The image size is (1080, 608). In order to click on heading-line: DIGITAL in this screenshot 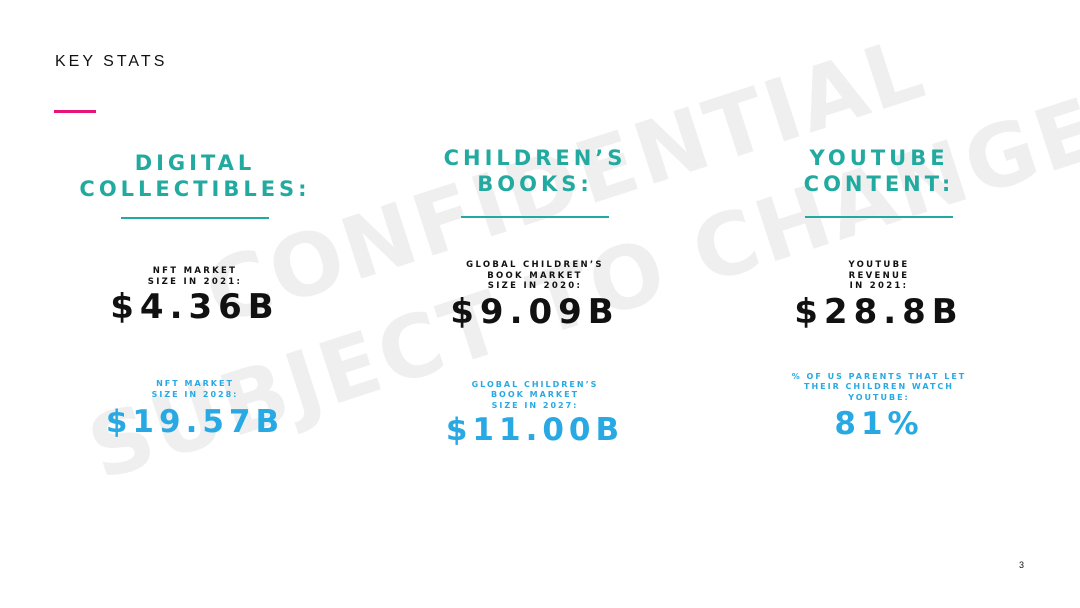, I will do `click(195, 163)`.